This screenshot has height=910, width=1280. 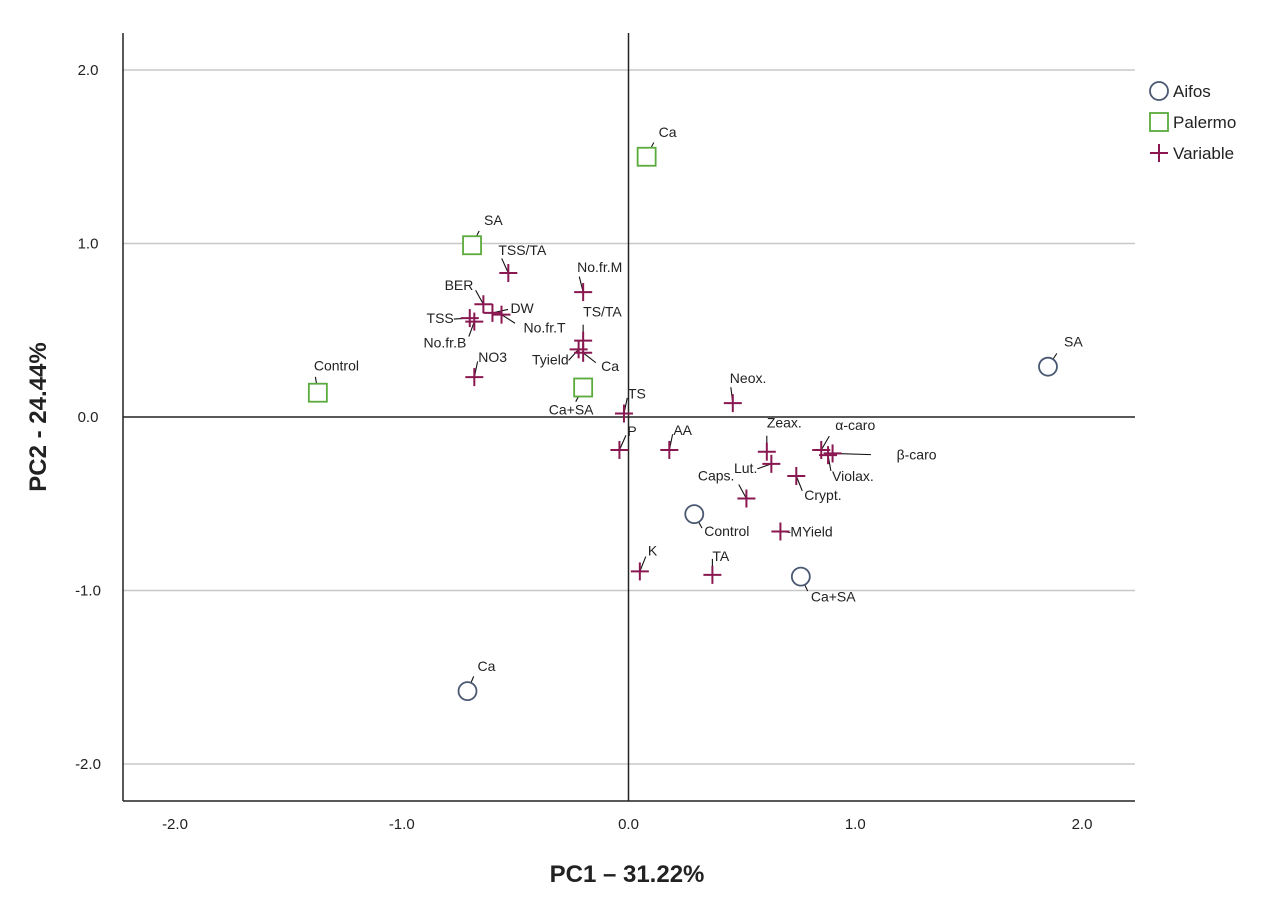 I want to click on x-tick-label: 2.0, so click(x=1082, y=824).